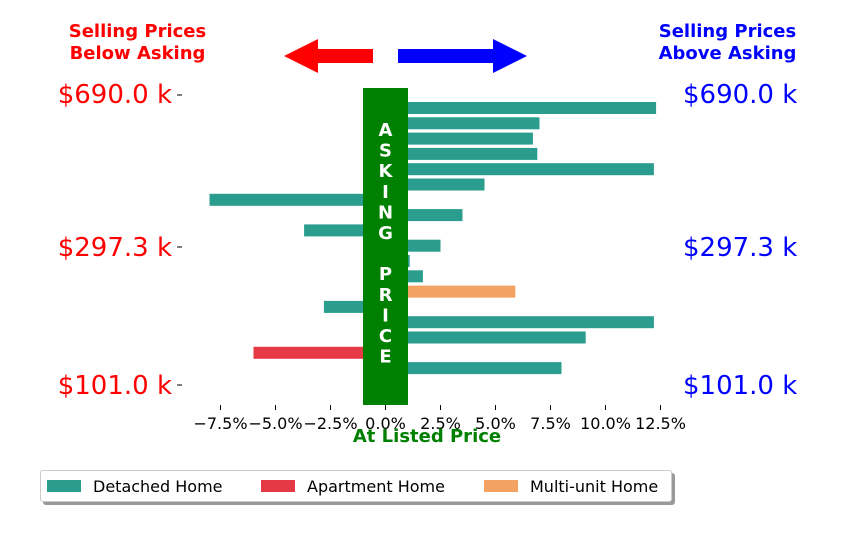  Describe the element at coordinates (727, 31) in the screenshot. I see `header-above-line1: Selling Prices` at that location.